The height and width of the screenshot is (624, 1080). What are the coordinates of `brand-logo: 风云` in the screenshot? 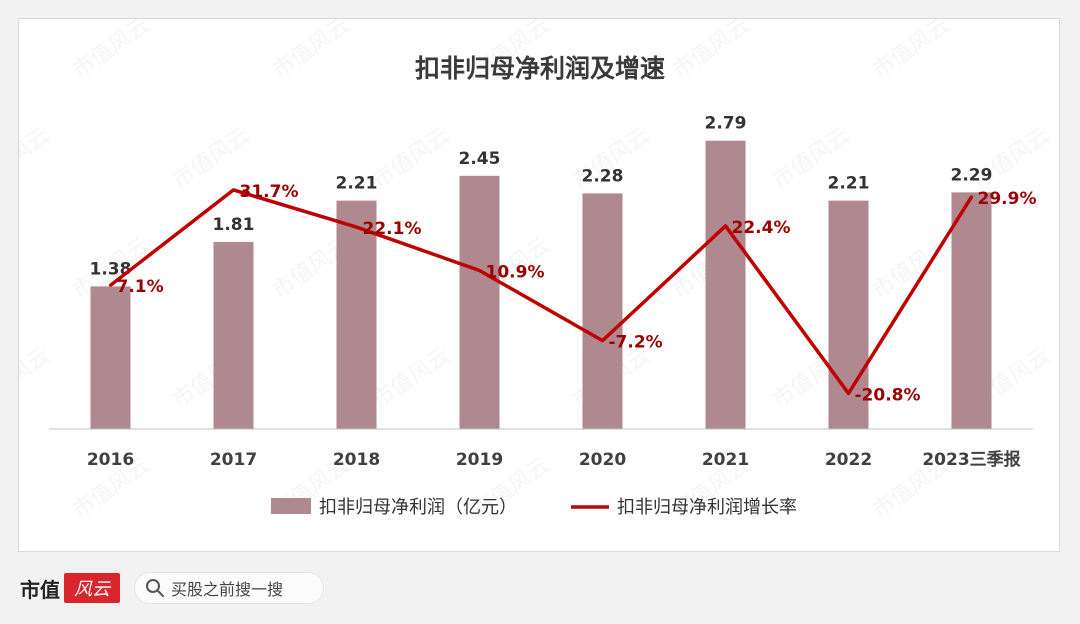 It's located at (92, 588).